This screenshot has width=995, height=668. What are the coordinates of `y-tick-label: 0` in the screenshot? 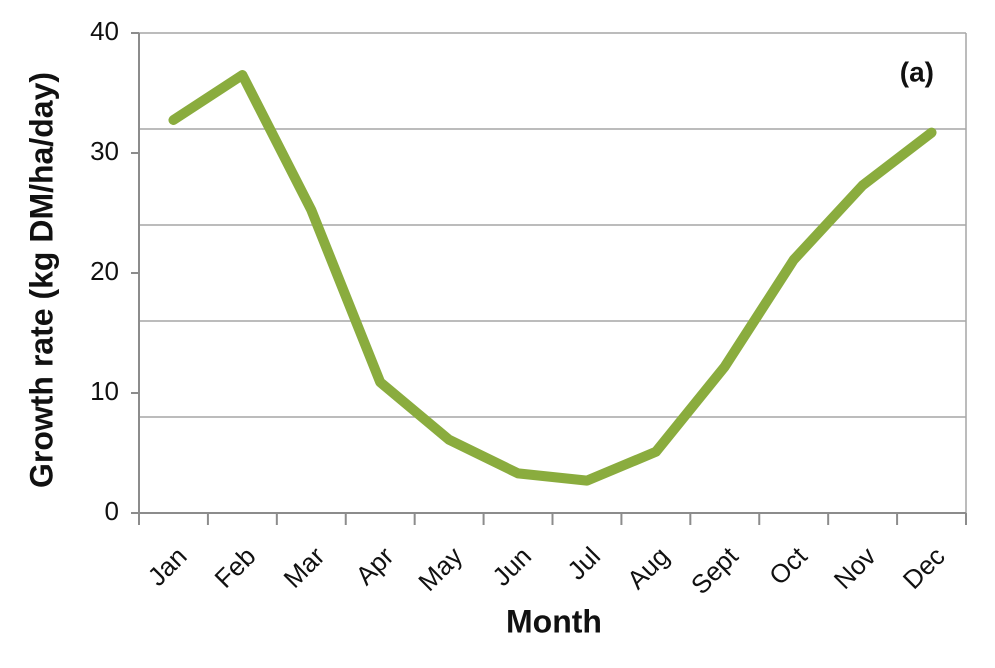 It's located at (112, 511).